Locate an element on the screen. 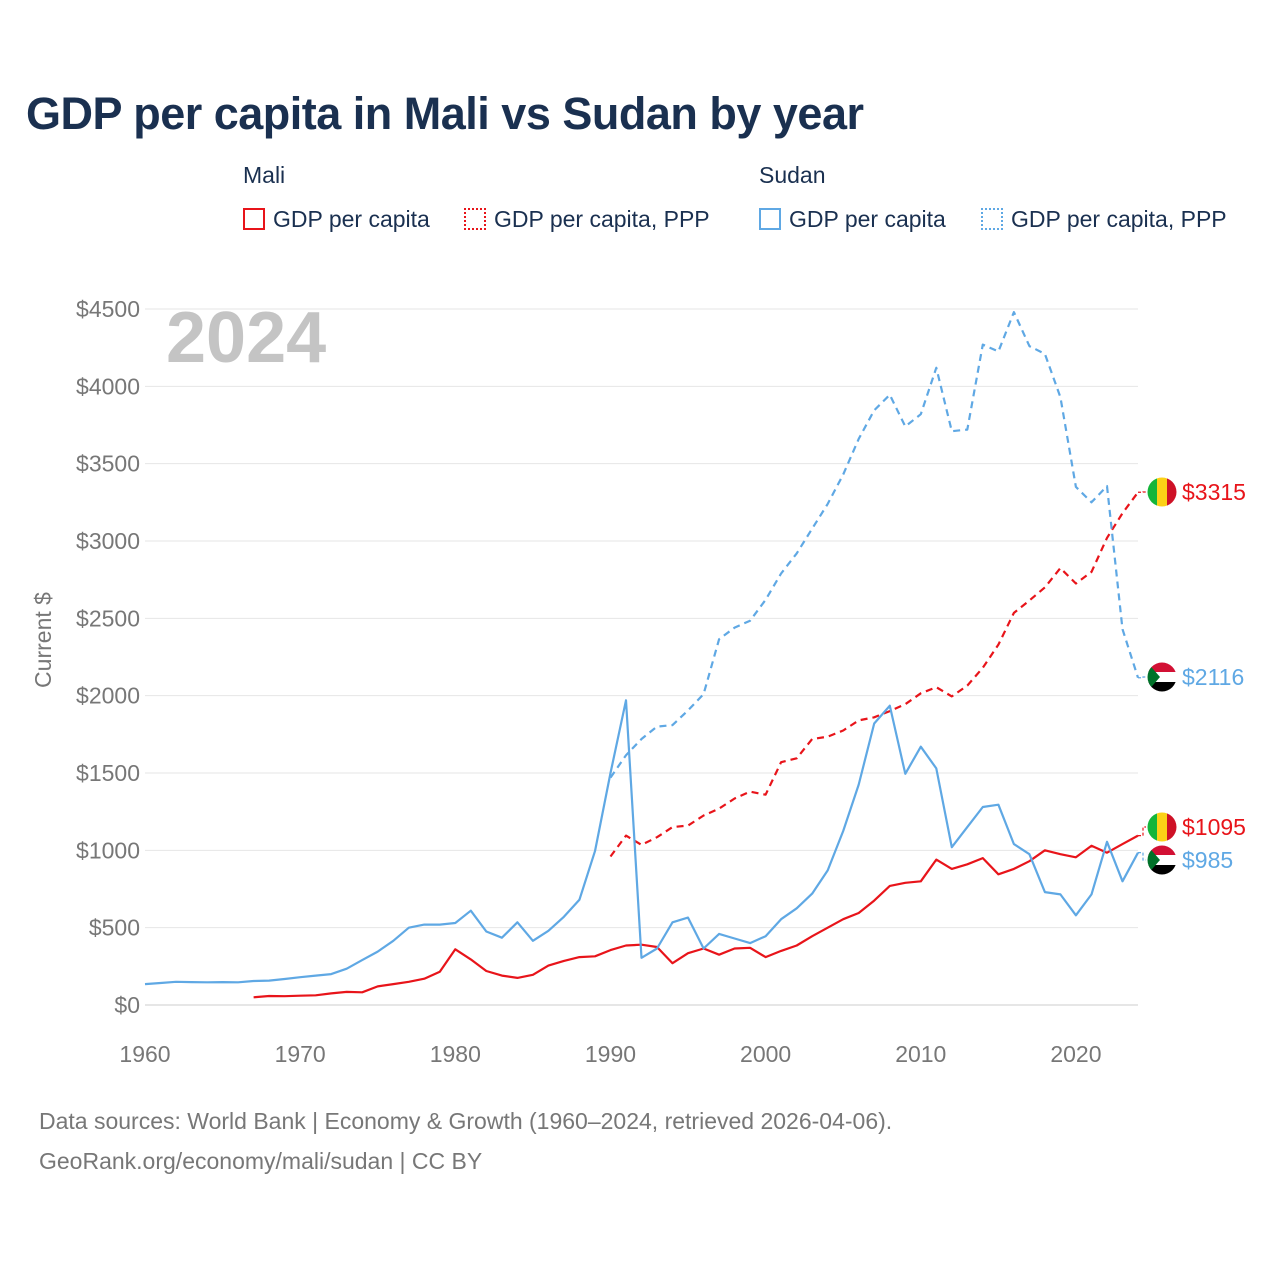  legend-item-sudan-gdp: GDP per capita is located at coordinates (852, 219).